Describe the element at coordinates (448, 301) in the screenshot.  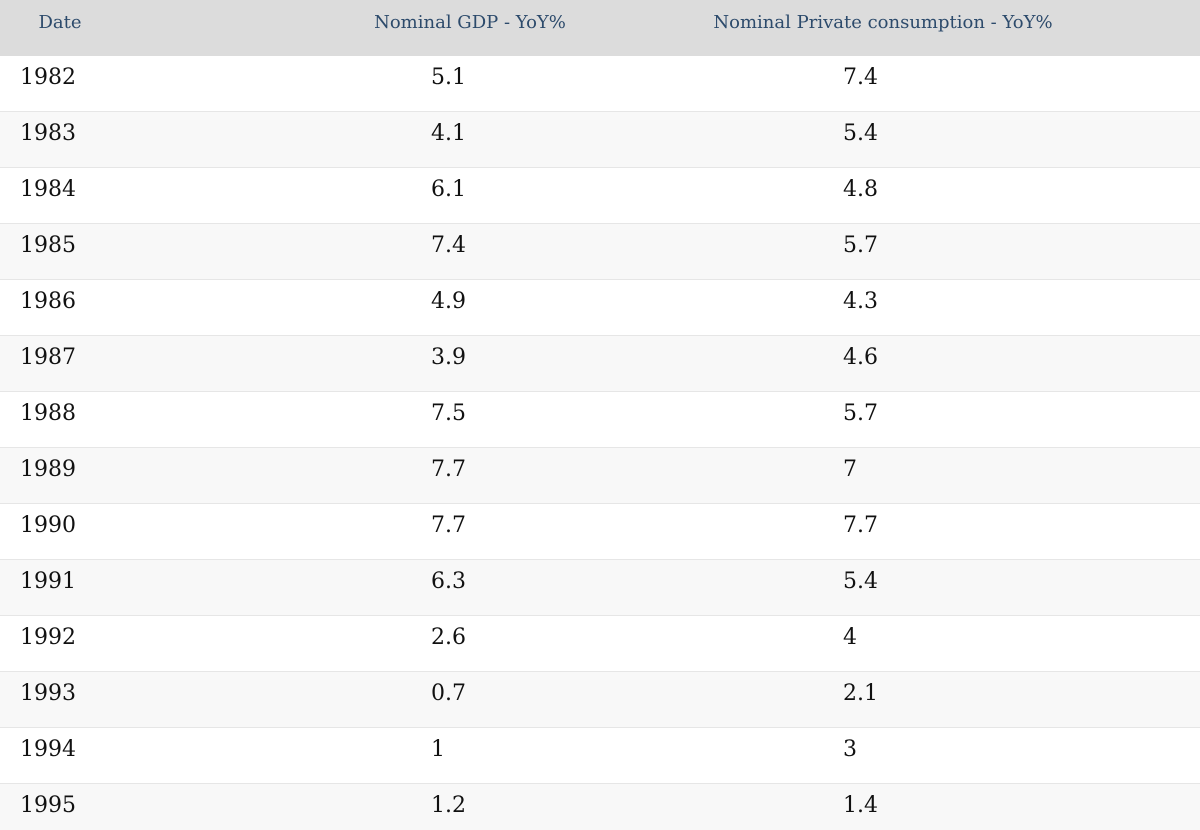
I see `cell-nominal-gdp: 4.9` at that location.